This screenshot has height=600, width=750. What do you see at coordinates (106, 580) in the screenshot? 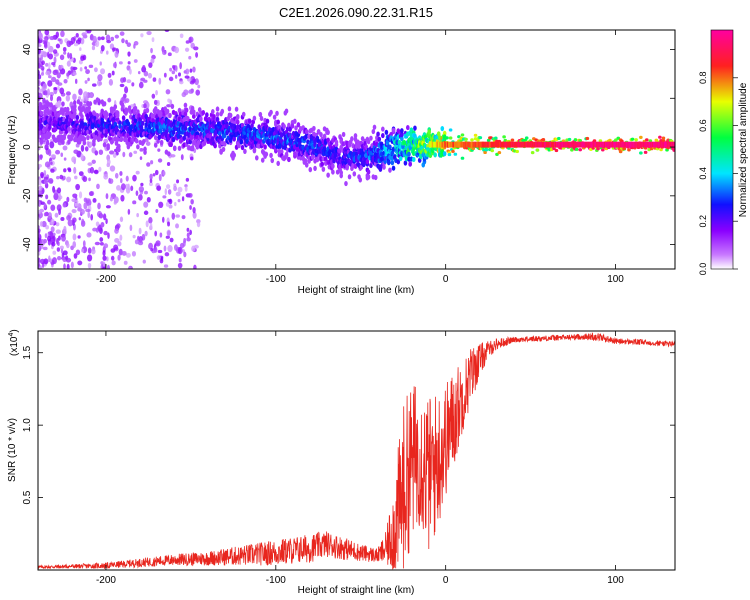
I see `x-tick-label: -200` at bounding box center [106, 580].